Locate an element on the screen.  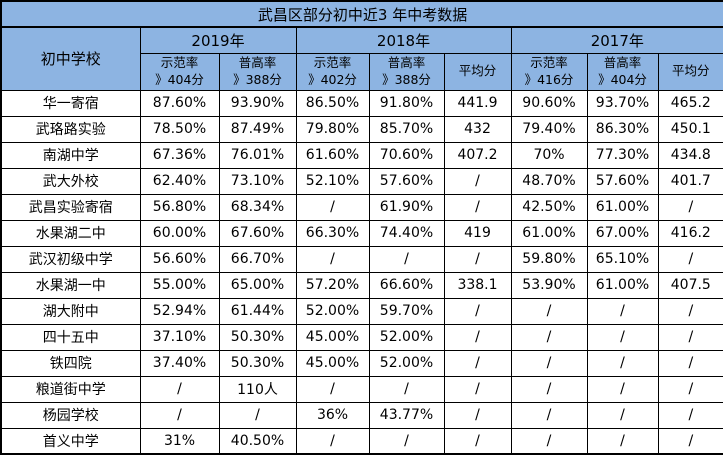
subheader-threshold: 》402分 is located at coordinates (333, 80).